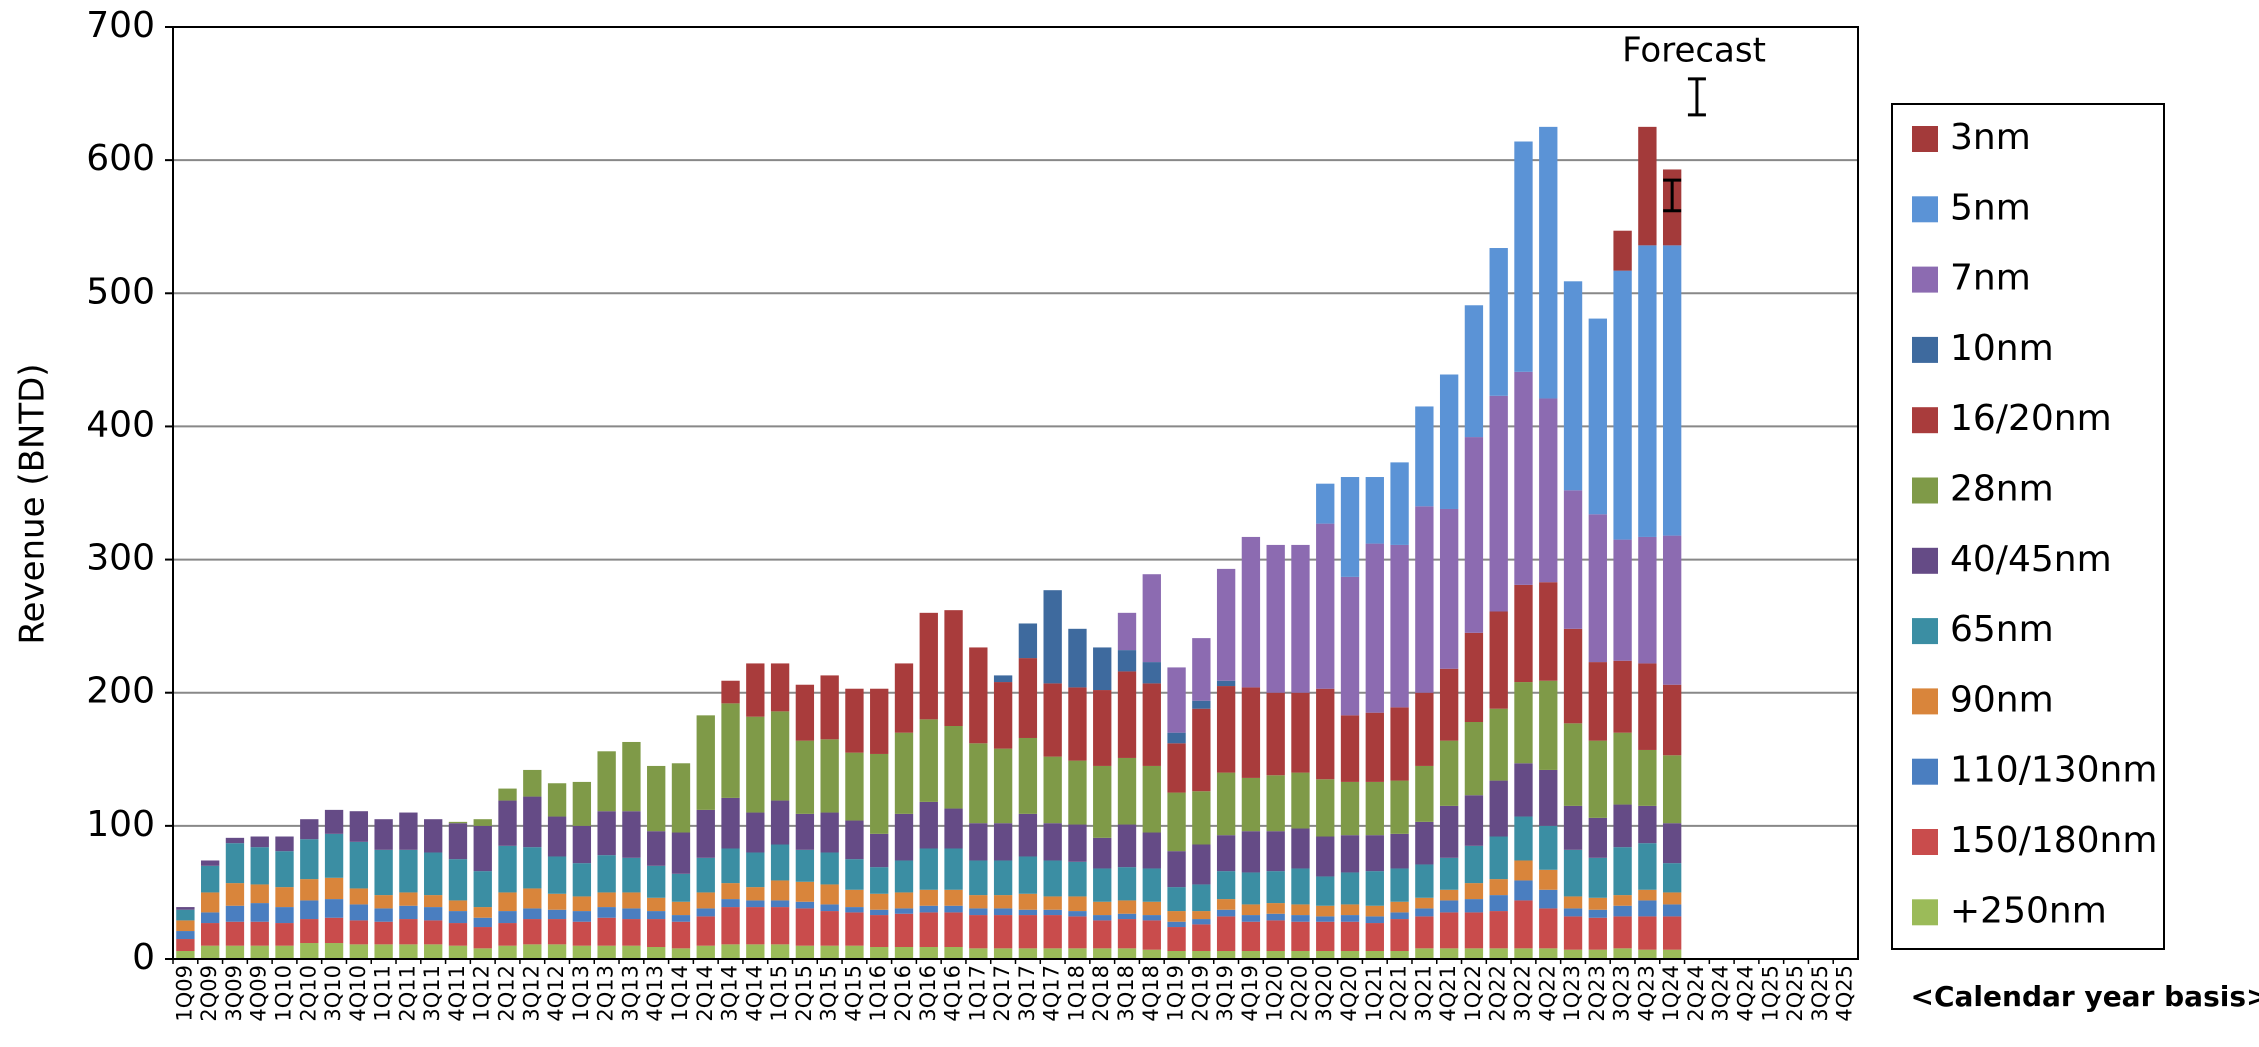  I want to click on legend-label: 65nm, so click(2002, 629).